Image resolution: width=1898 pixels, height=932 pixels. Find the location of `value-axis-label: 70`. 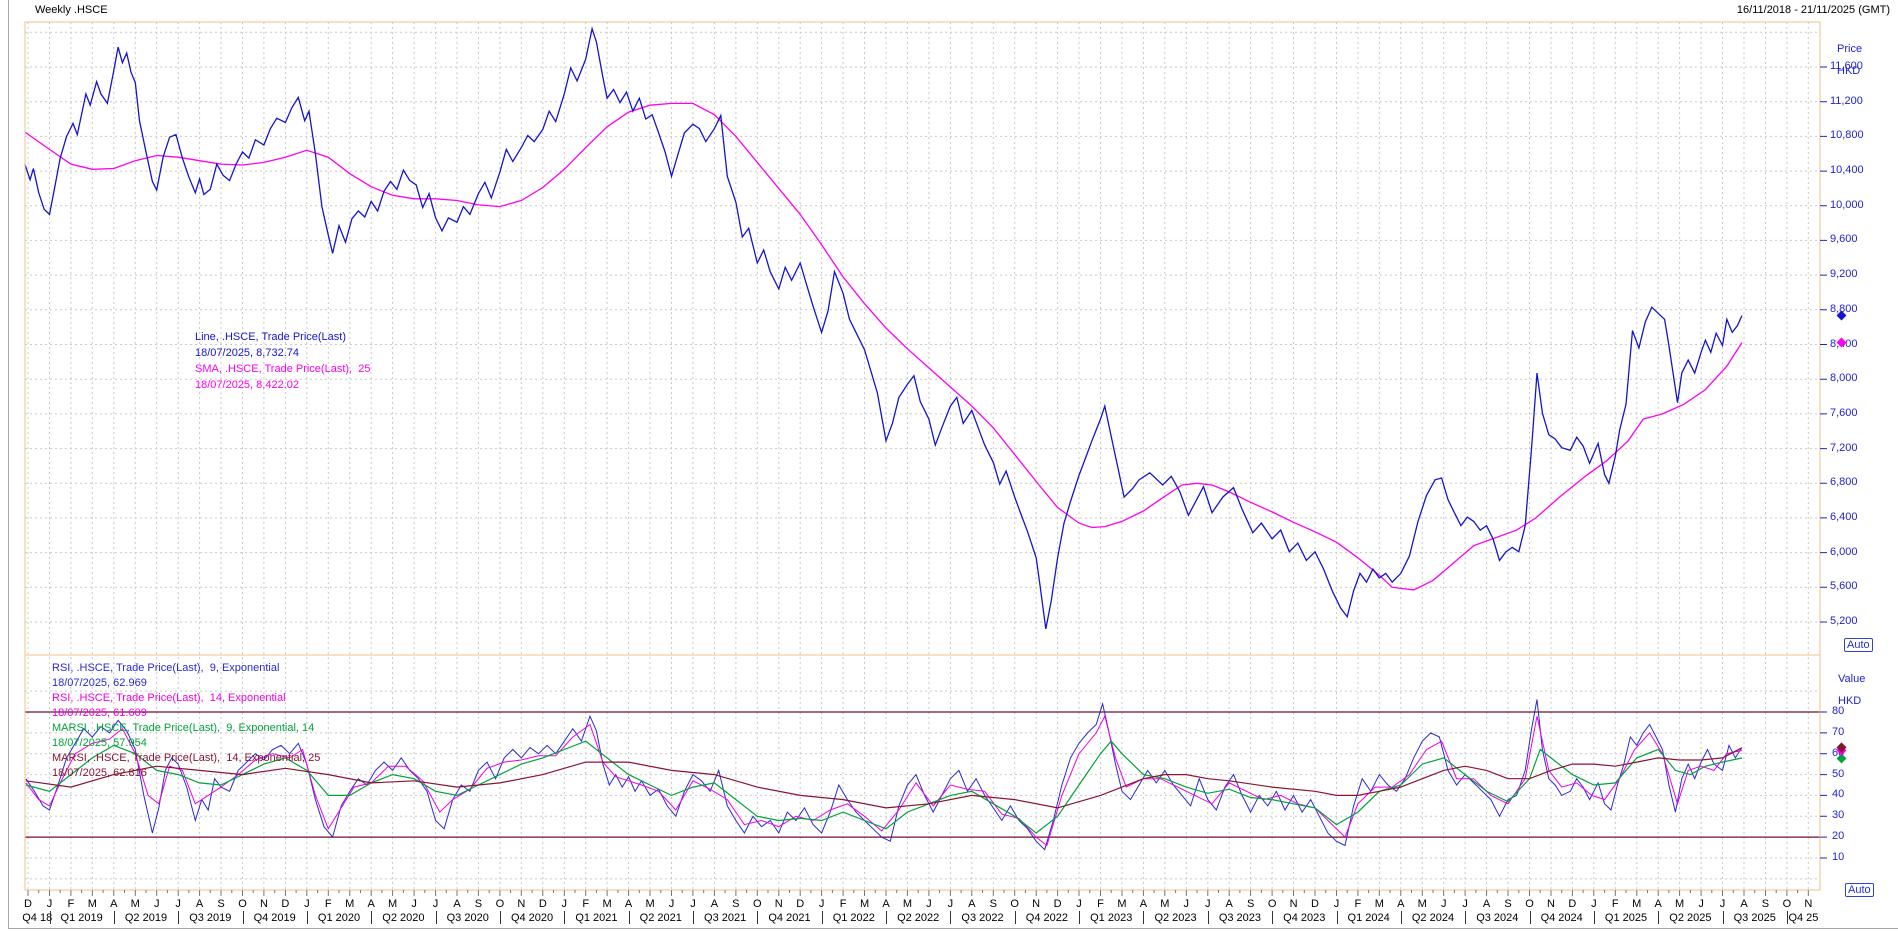

value-axis-label: 70 is located at coordinates (1838, 731).